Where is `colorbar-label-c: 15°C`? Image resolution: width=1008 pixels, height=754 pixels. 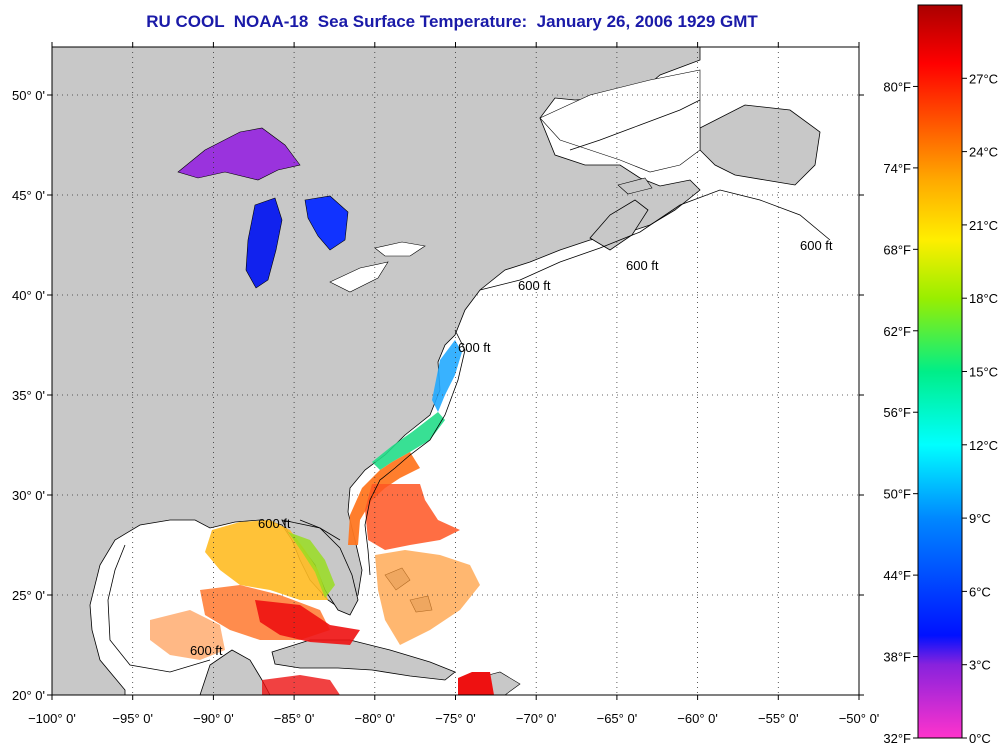 colorbar-label-c: 15°C is located at coordinates (983, 372).